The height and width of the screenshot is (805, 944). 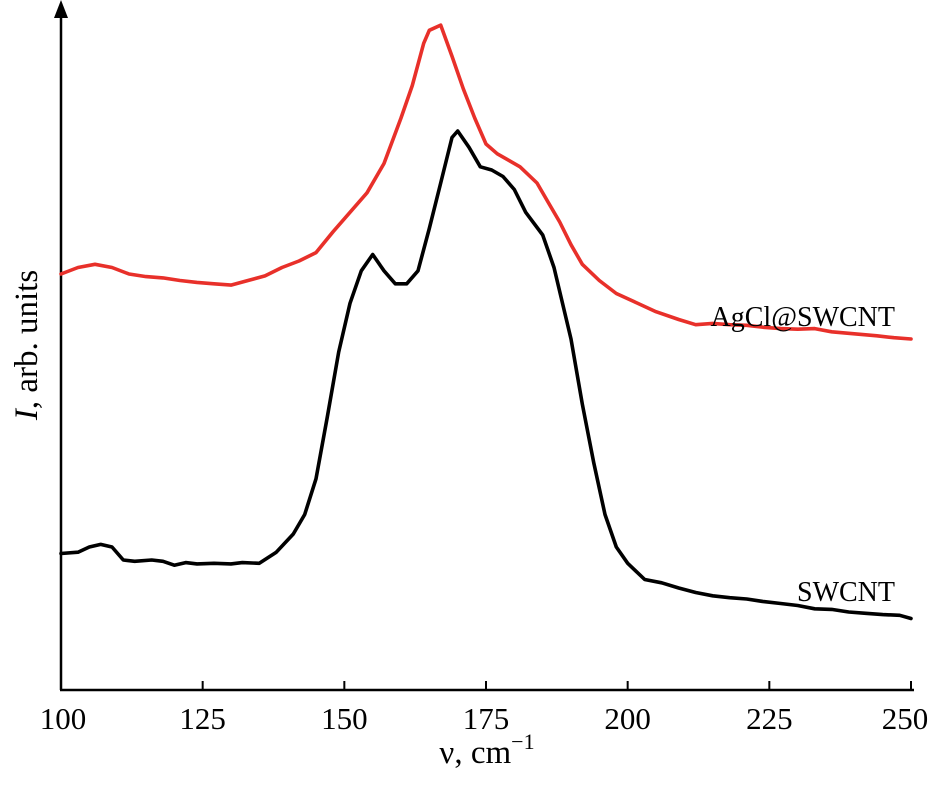 What do you see at coordinates (846, 592) in the screenshot?
I see `series-label-swcnt: SWCNT` at bounding box center [846, 592].